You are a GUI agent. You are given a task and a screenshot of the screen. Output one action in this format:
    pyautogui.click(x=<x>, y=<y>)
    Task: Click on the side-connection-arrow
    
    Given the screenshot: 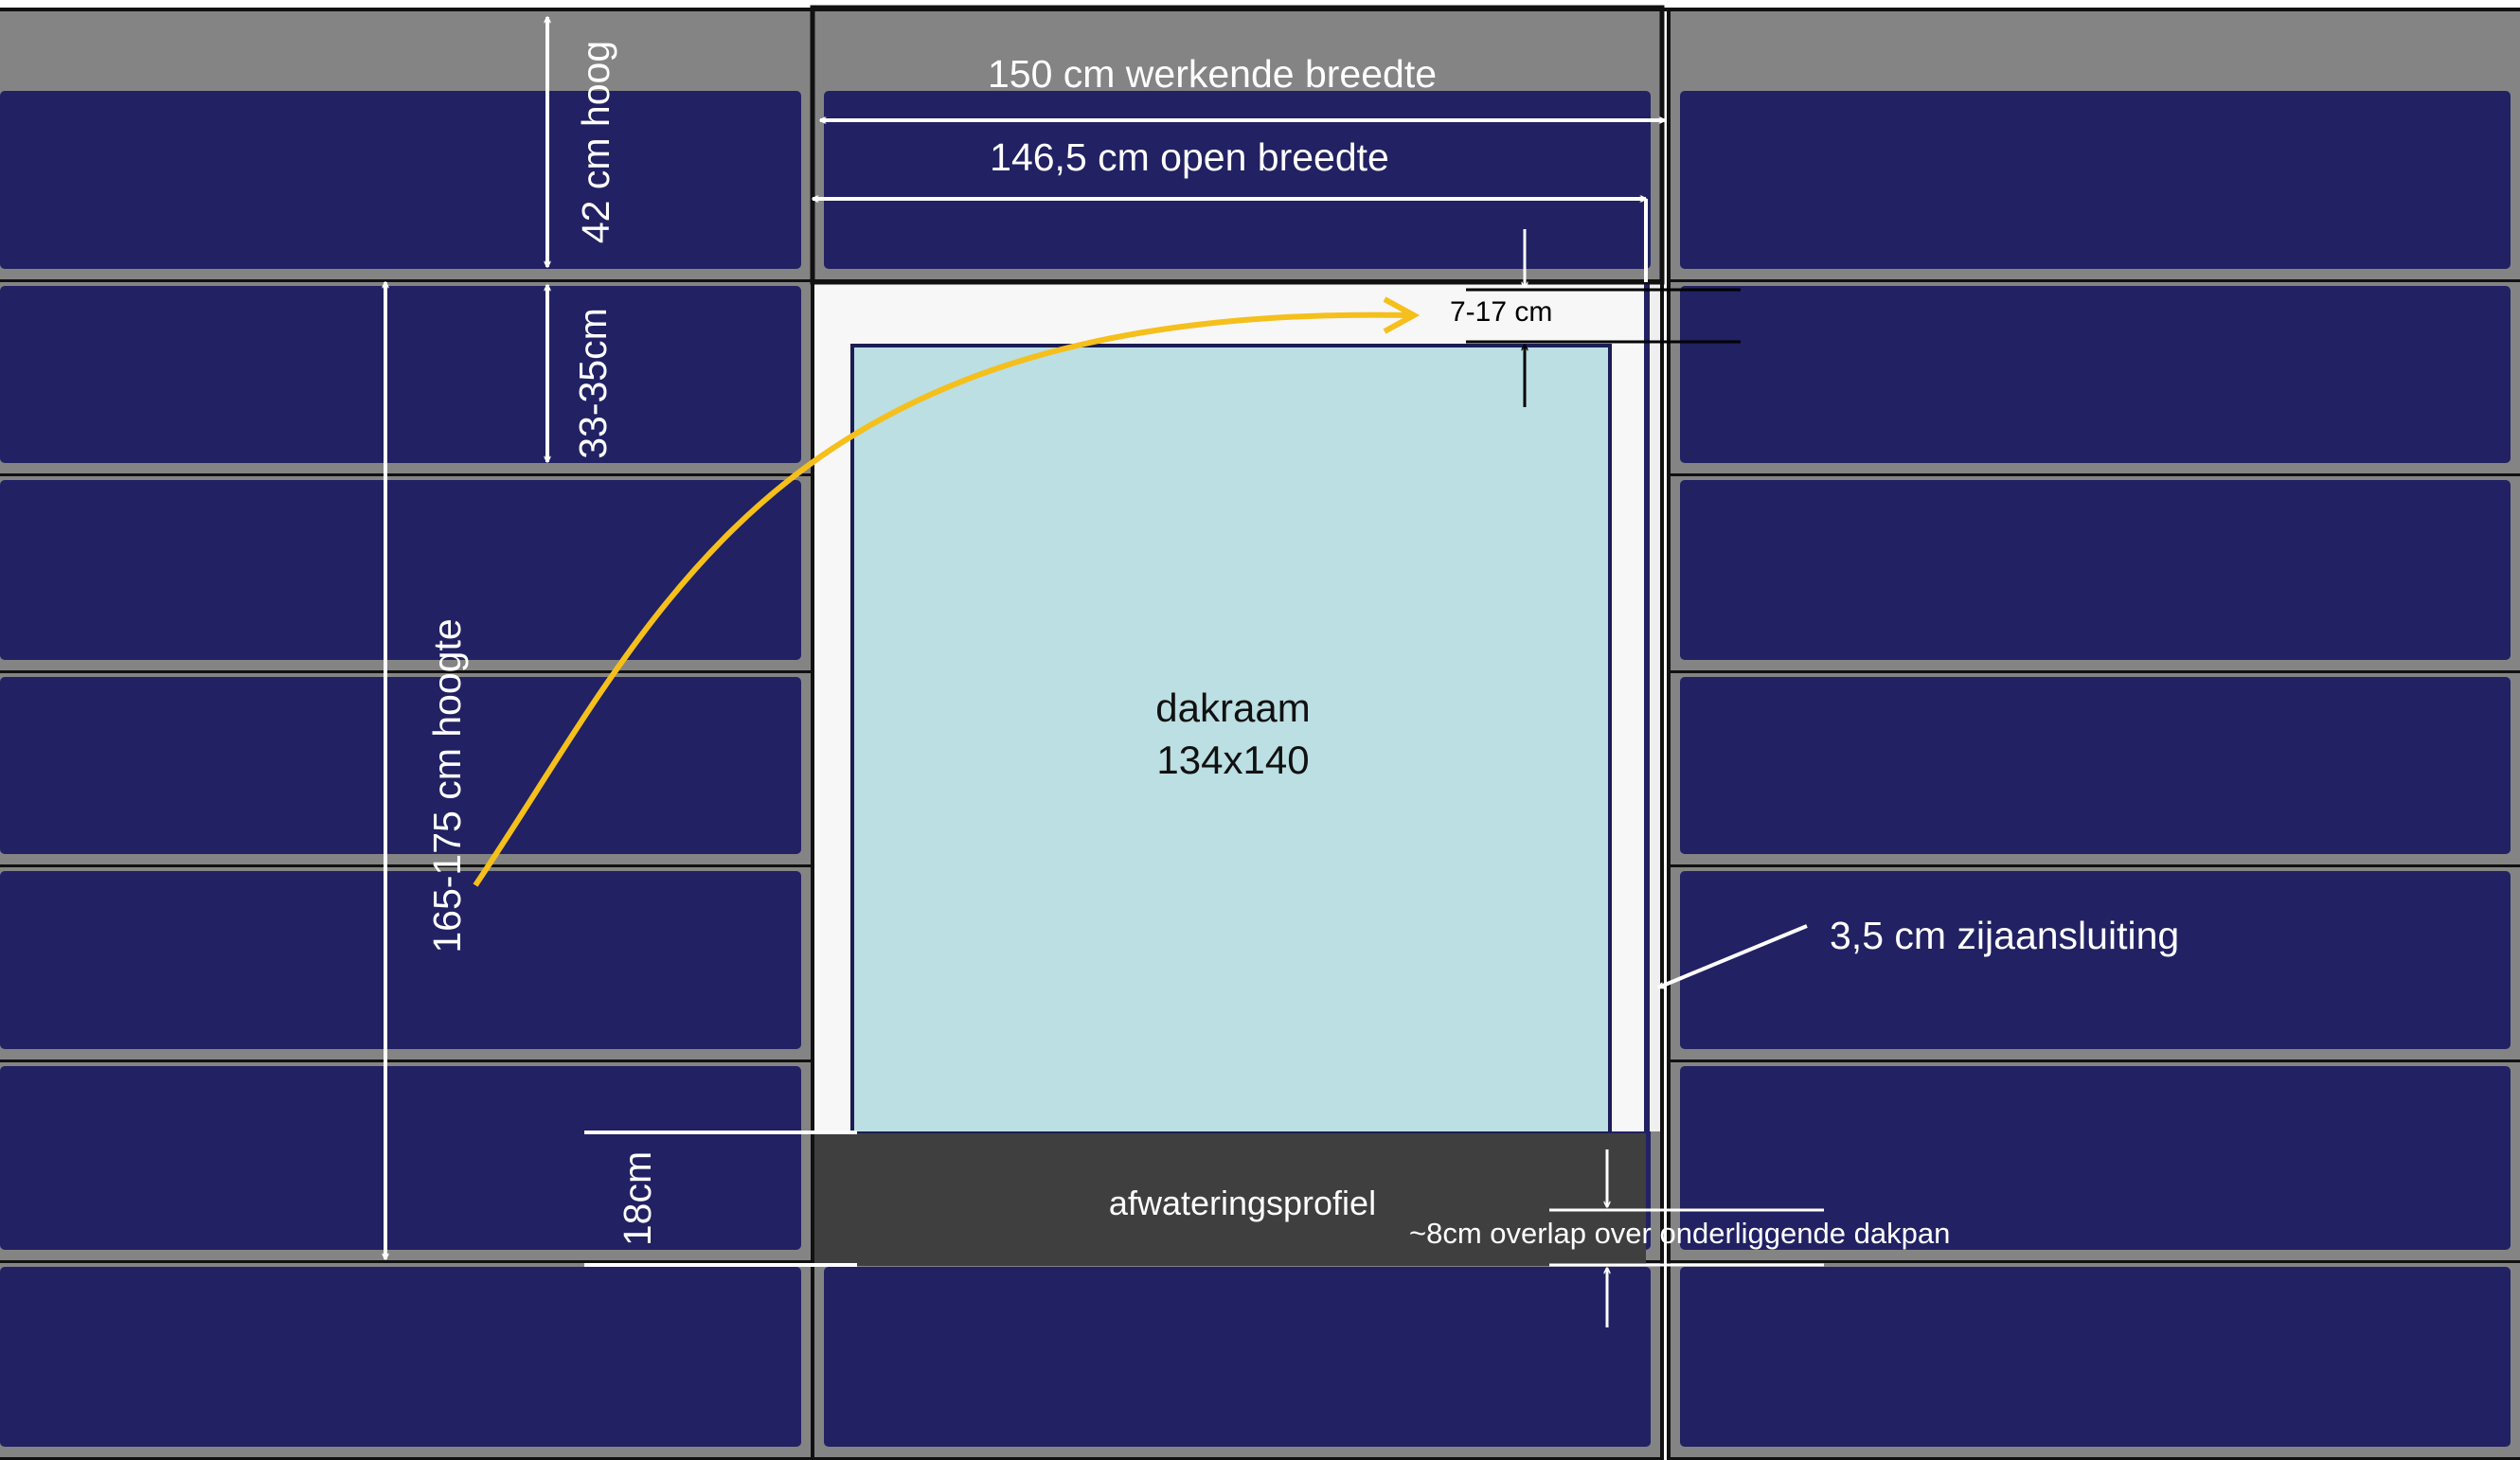 What is the action you would take?
    pyautogui.click(x=1733, y=956)
    